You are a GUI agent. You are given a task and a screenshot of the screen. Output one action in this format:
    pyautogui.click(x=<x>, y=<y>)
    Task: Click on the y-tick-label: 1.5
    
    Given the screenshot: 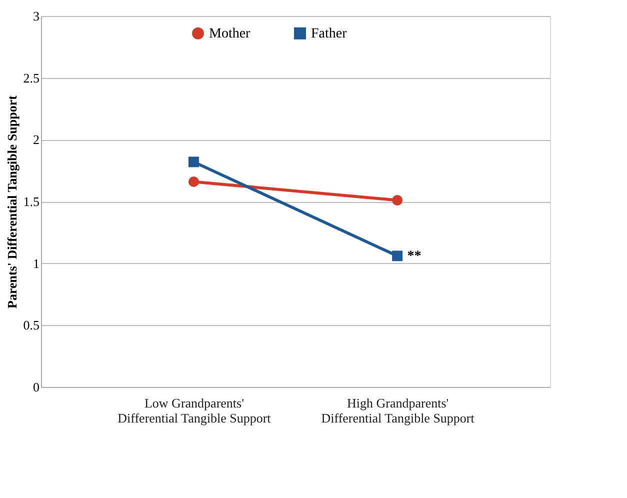 What is the action you would take?
    pyautogui.click(x=31, y=201)
    